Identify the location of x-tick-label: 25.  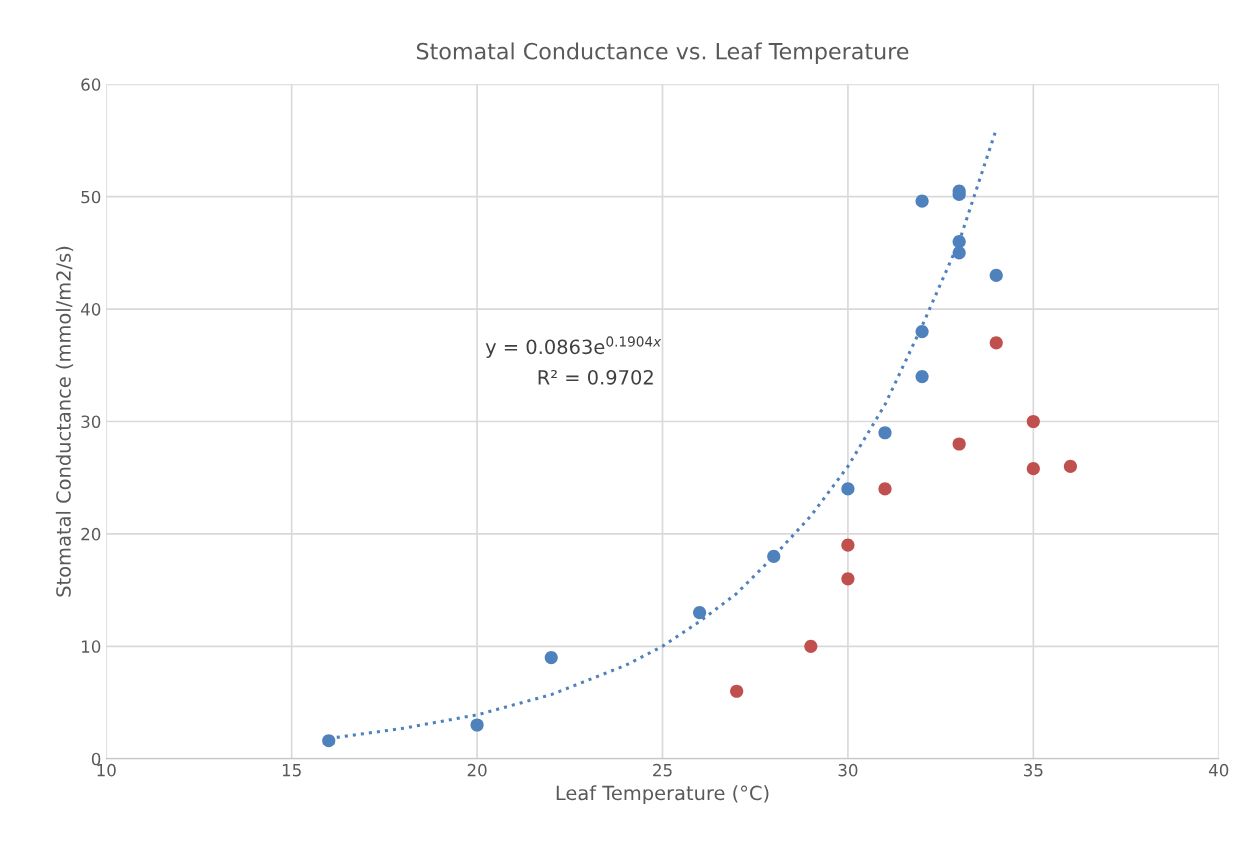
(662, 770).